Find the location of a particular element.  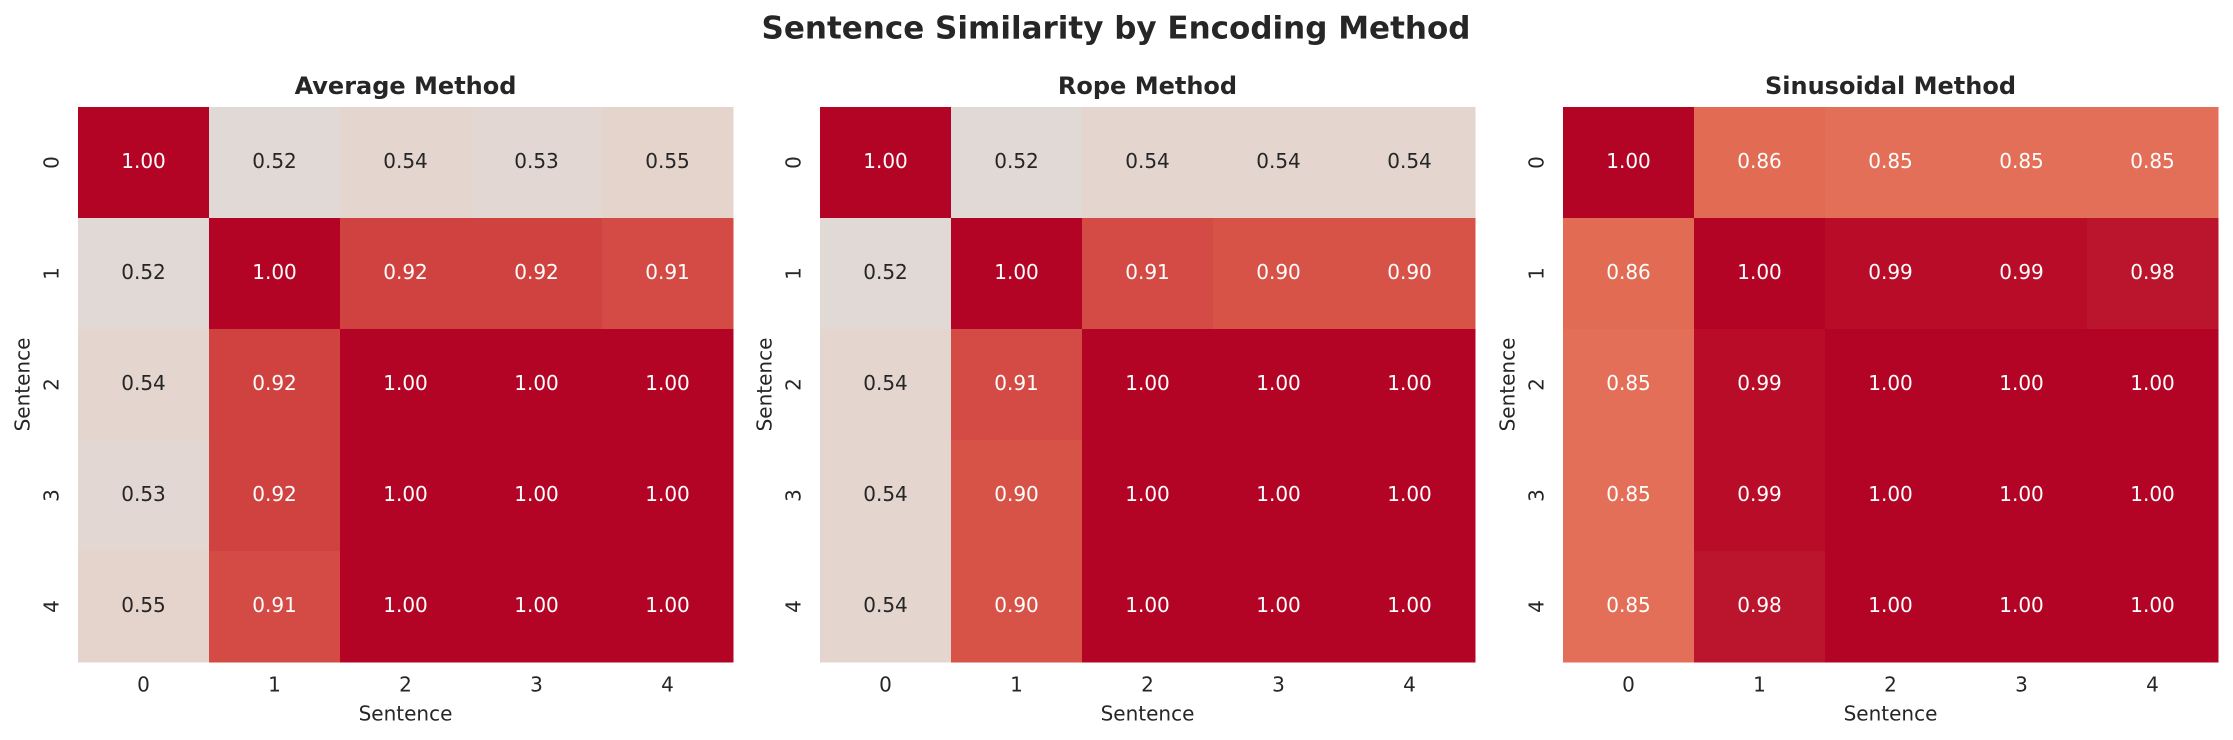

x-tick-label: 1 is located at coordinates (1016, 685).